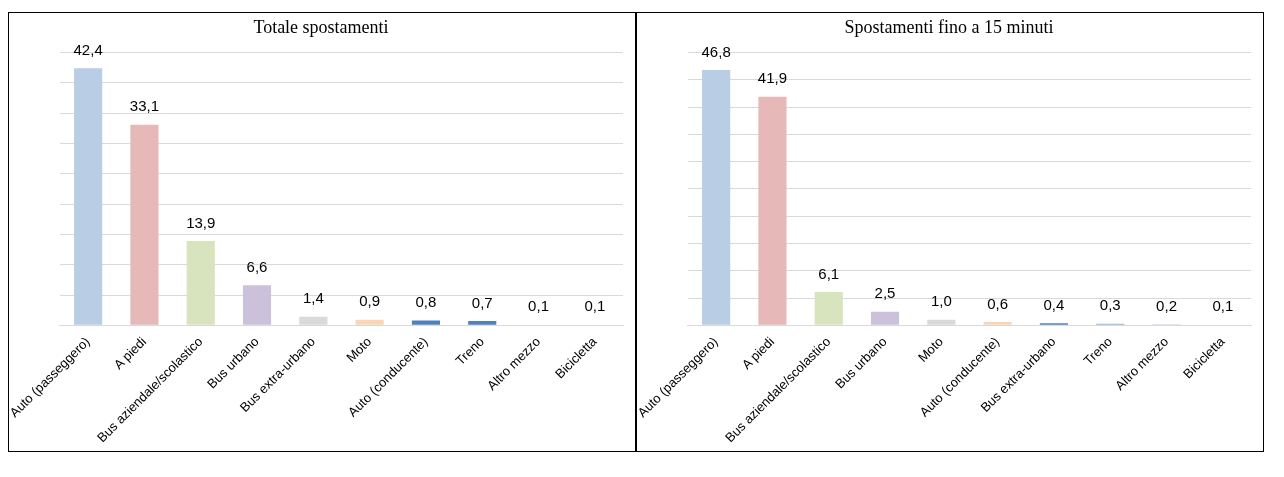  I want to click on data-label: 42,4, so click(88, 49).